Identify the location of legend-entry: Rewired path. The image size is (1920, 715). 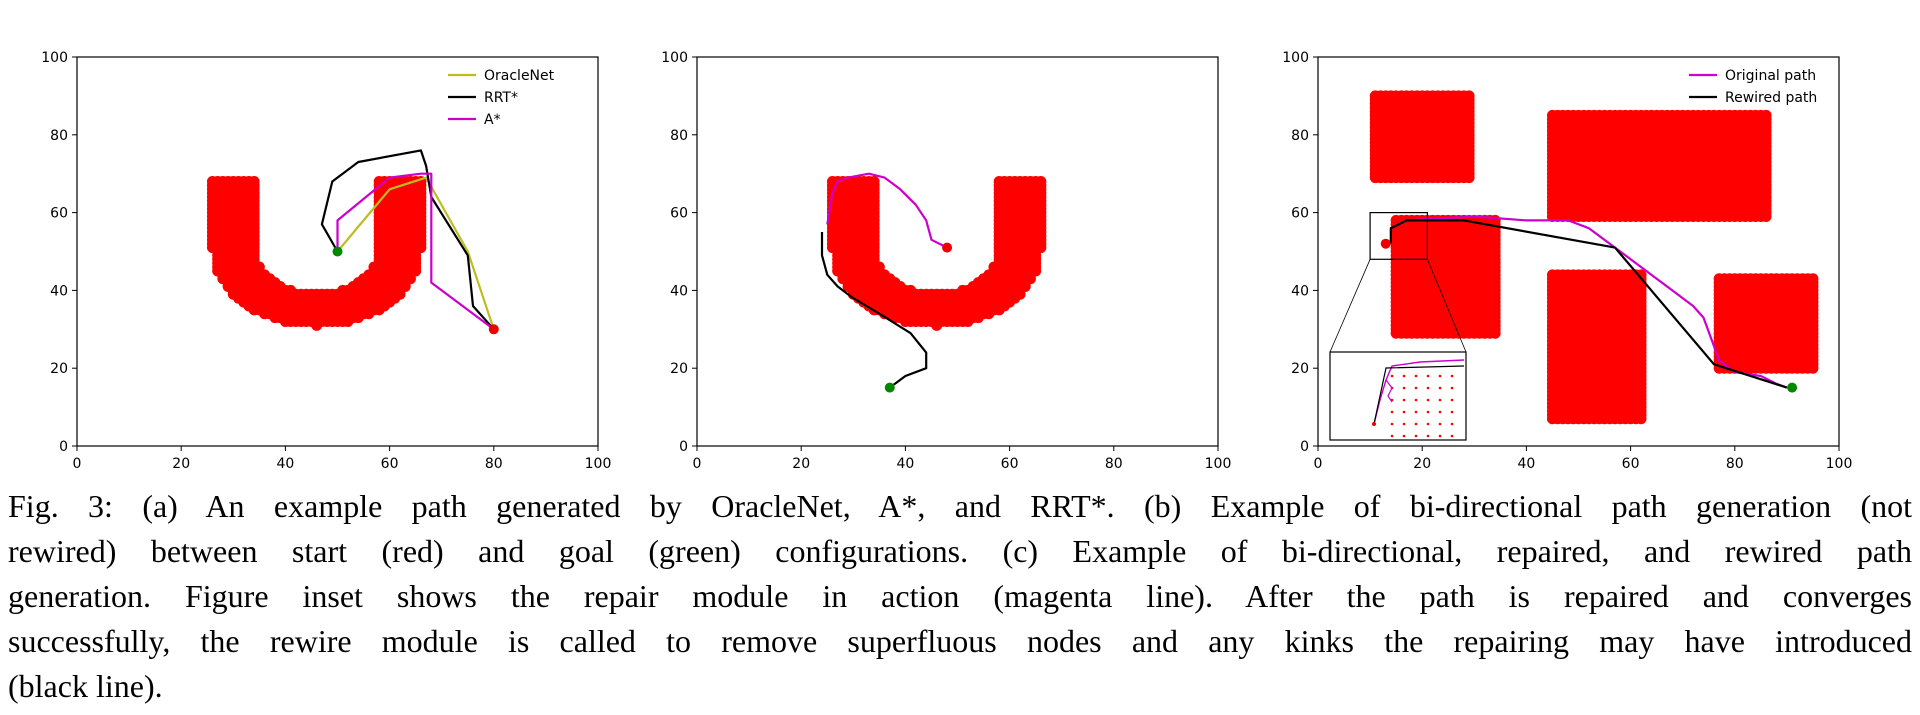
(1771, 98).